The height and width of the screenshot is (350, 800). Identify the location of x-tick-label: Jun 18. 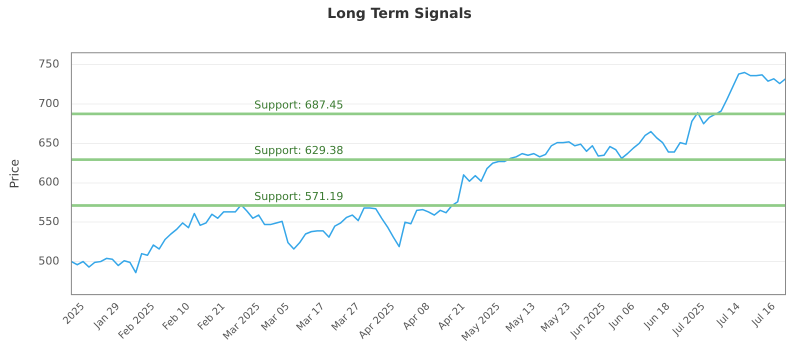
(657, 316).